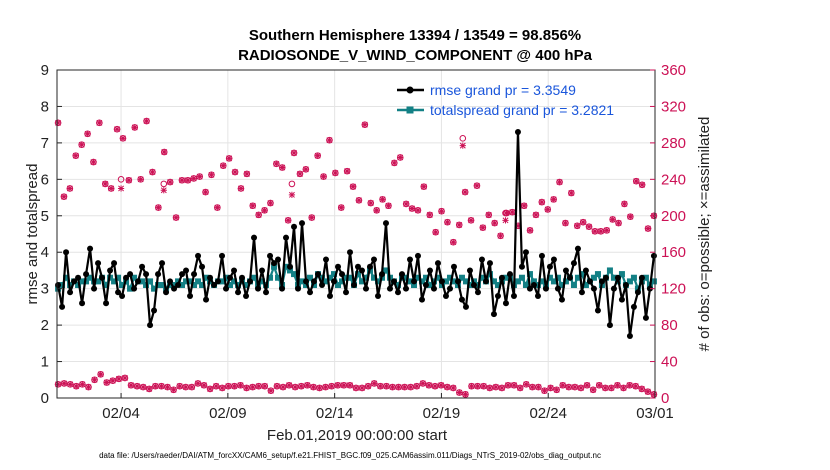 The width and height of the screenshot is (830, 470). Describe the element at coordinates (45, 70) in the screenshot. I see `y-tick-label: 9` at that location.